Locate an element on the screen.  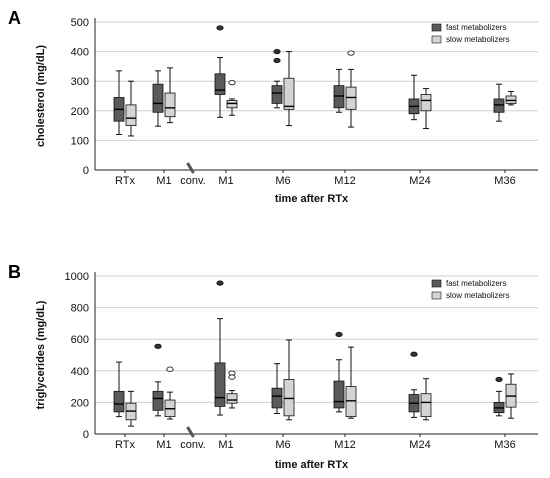
panel-label: B is located at coordinates (14, 272).